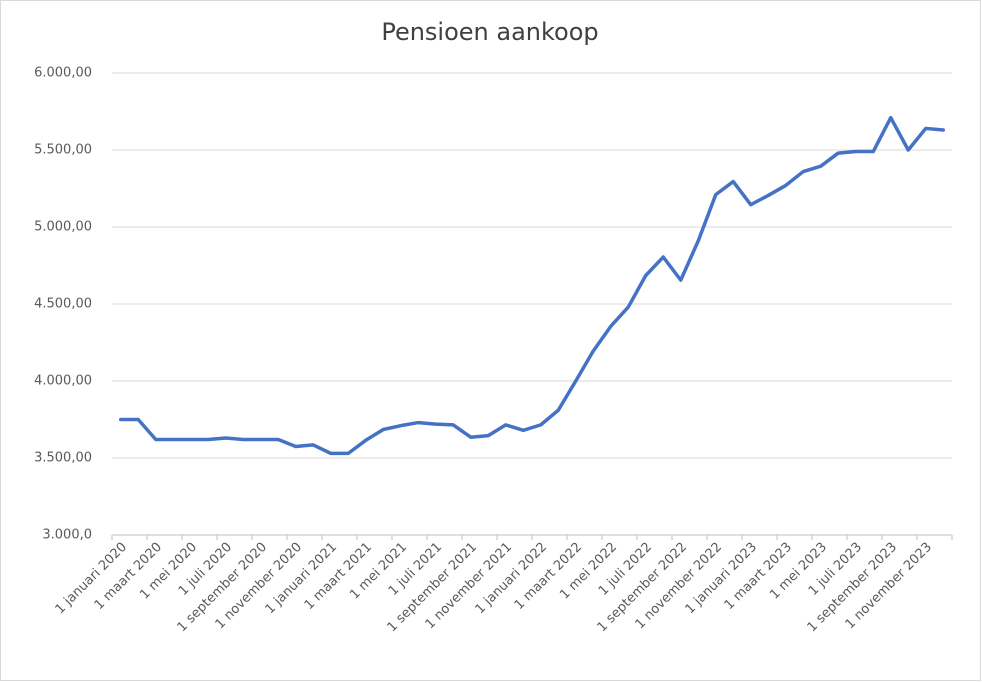 The width and height of the screenshot is (982, 682). What do you see at coordinates (63, 458) in the screenshot?
I see `y-tick-label: 3.500,00` at bounding box center [63, 458].